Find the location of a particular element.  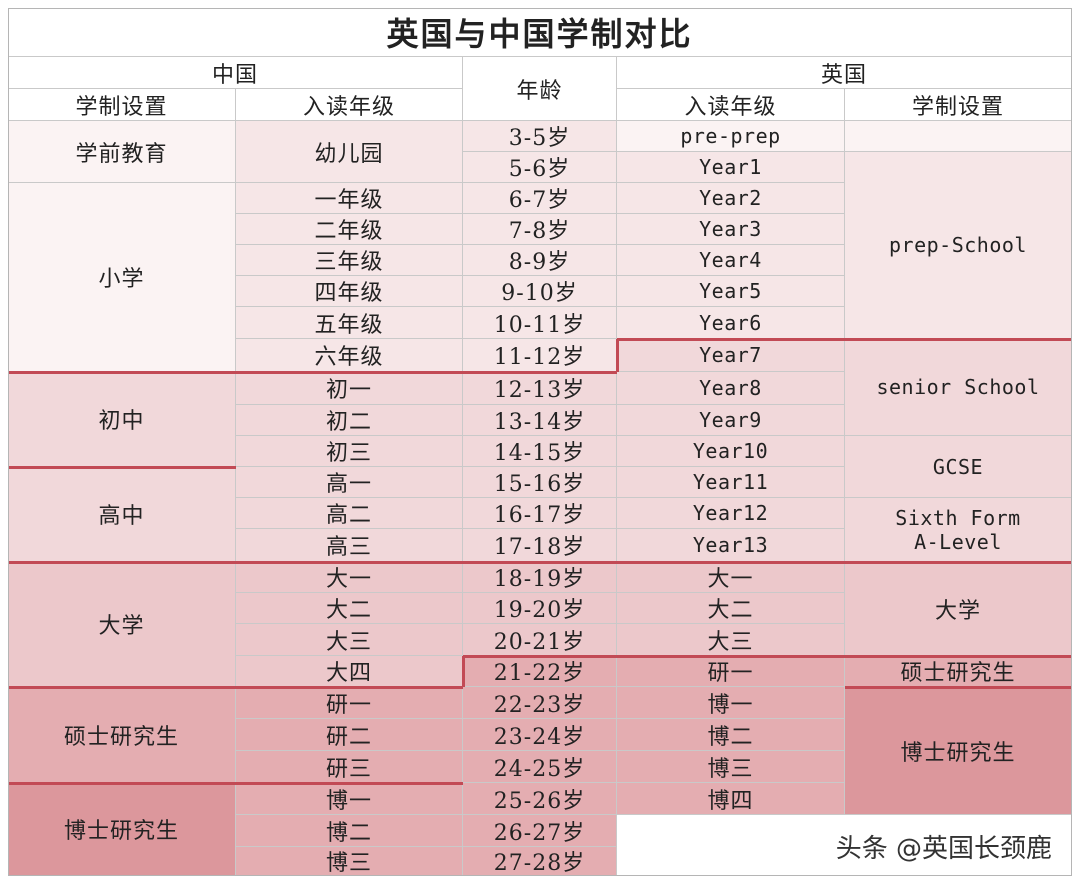

age-cell: 8-9岁 is located at coordinates (540, 260).